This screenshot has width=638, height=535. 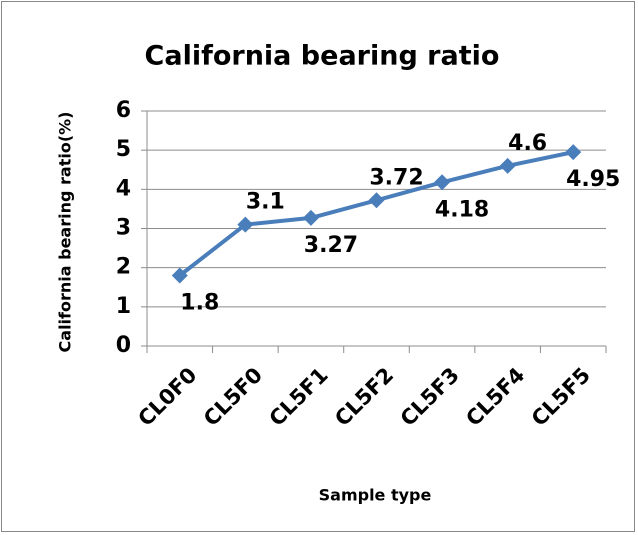 What do you see at coordinates (123, 267) in the screenshot?
I see `y-tick-label: 2` at bounding box center [123, 267].